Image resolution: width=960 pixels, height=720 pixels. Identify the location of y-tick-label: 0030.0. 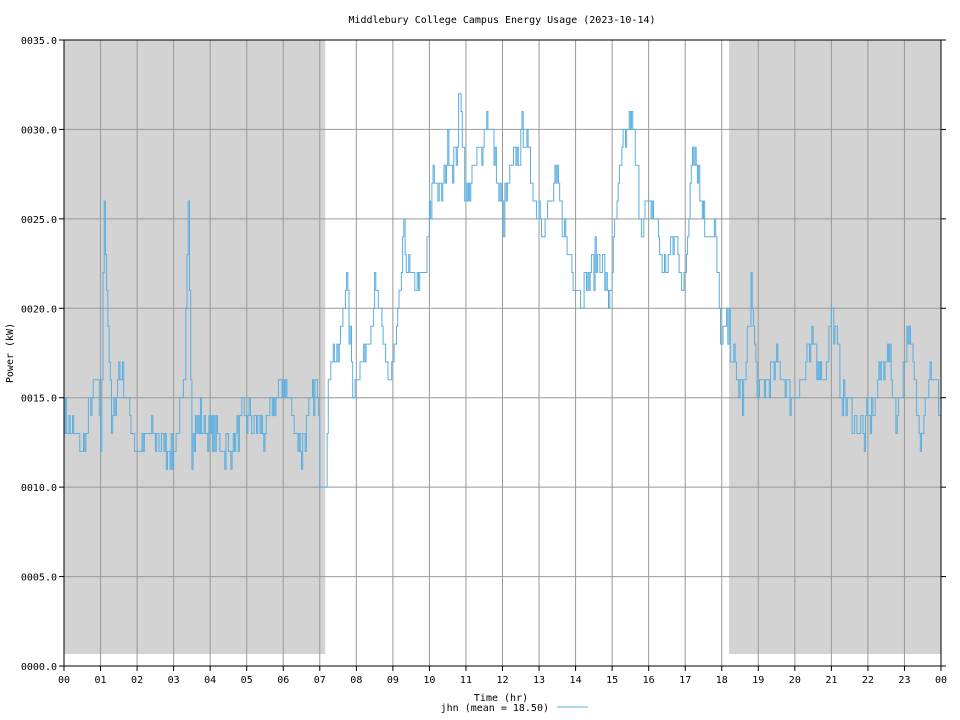
(39, 130).